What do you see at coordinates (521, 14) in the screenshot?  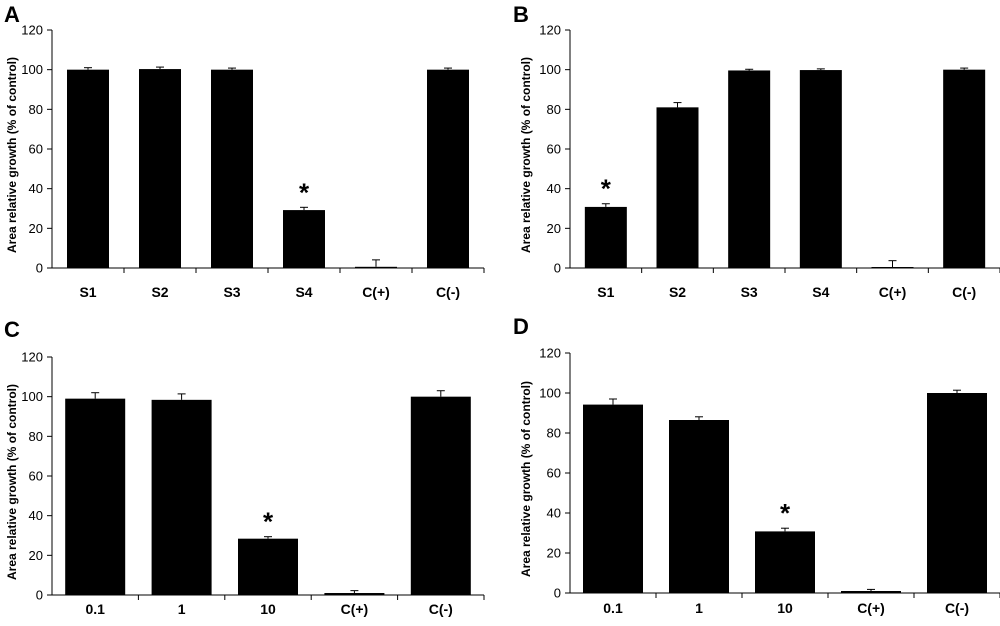 I see `panel-letter: B` at bounding box center [521, 14].